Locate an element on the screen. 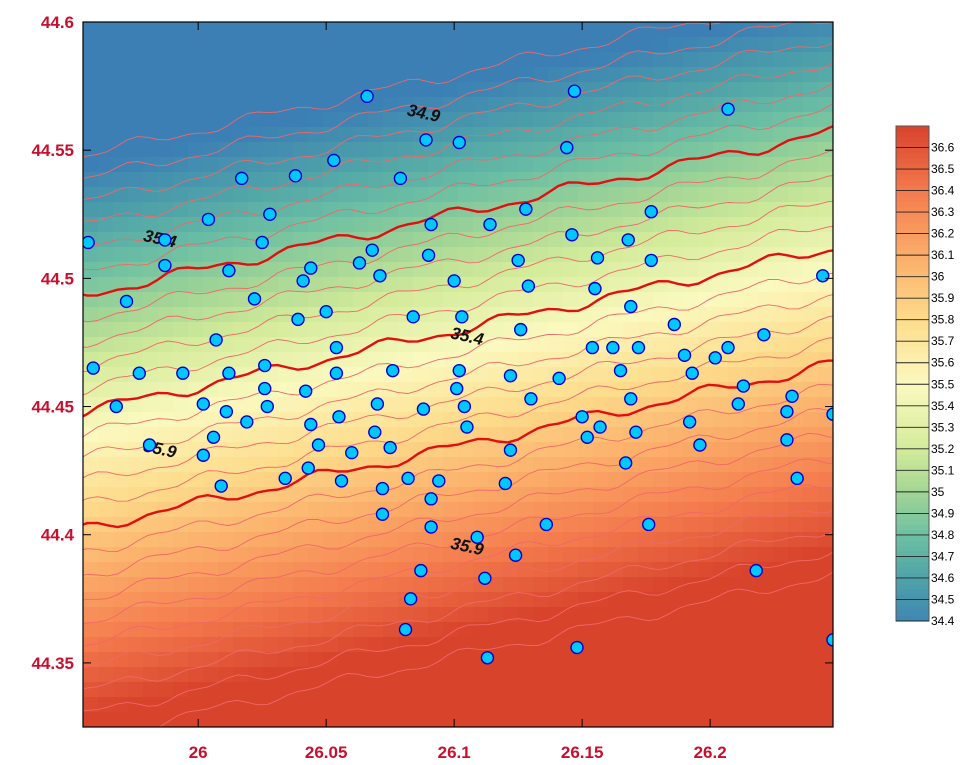  colorbar-label: 36.4 is located at coordinates (943, 191).